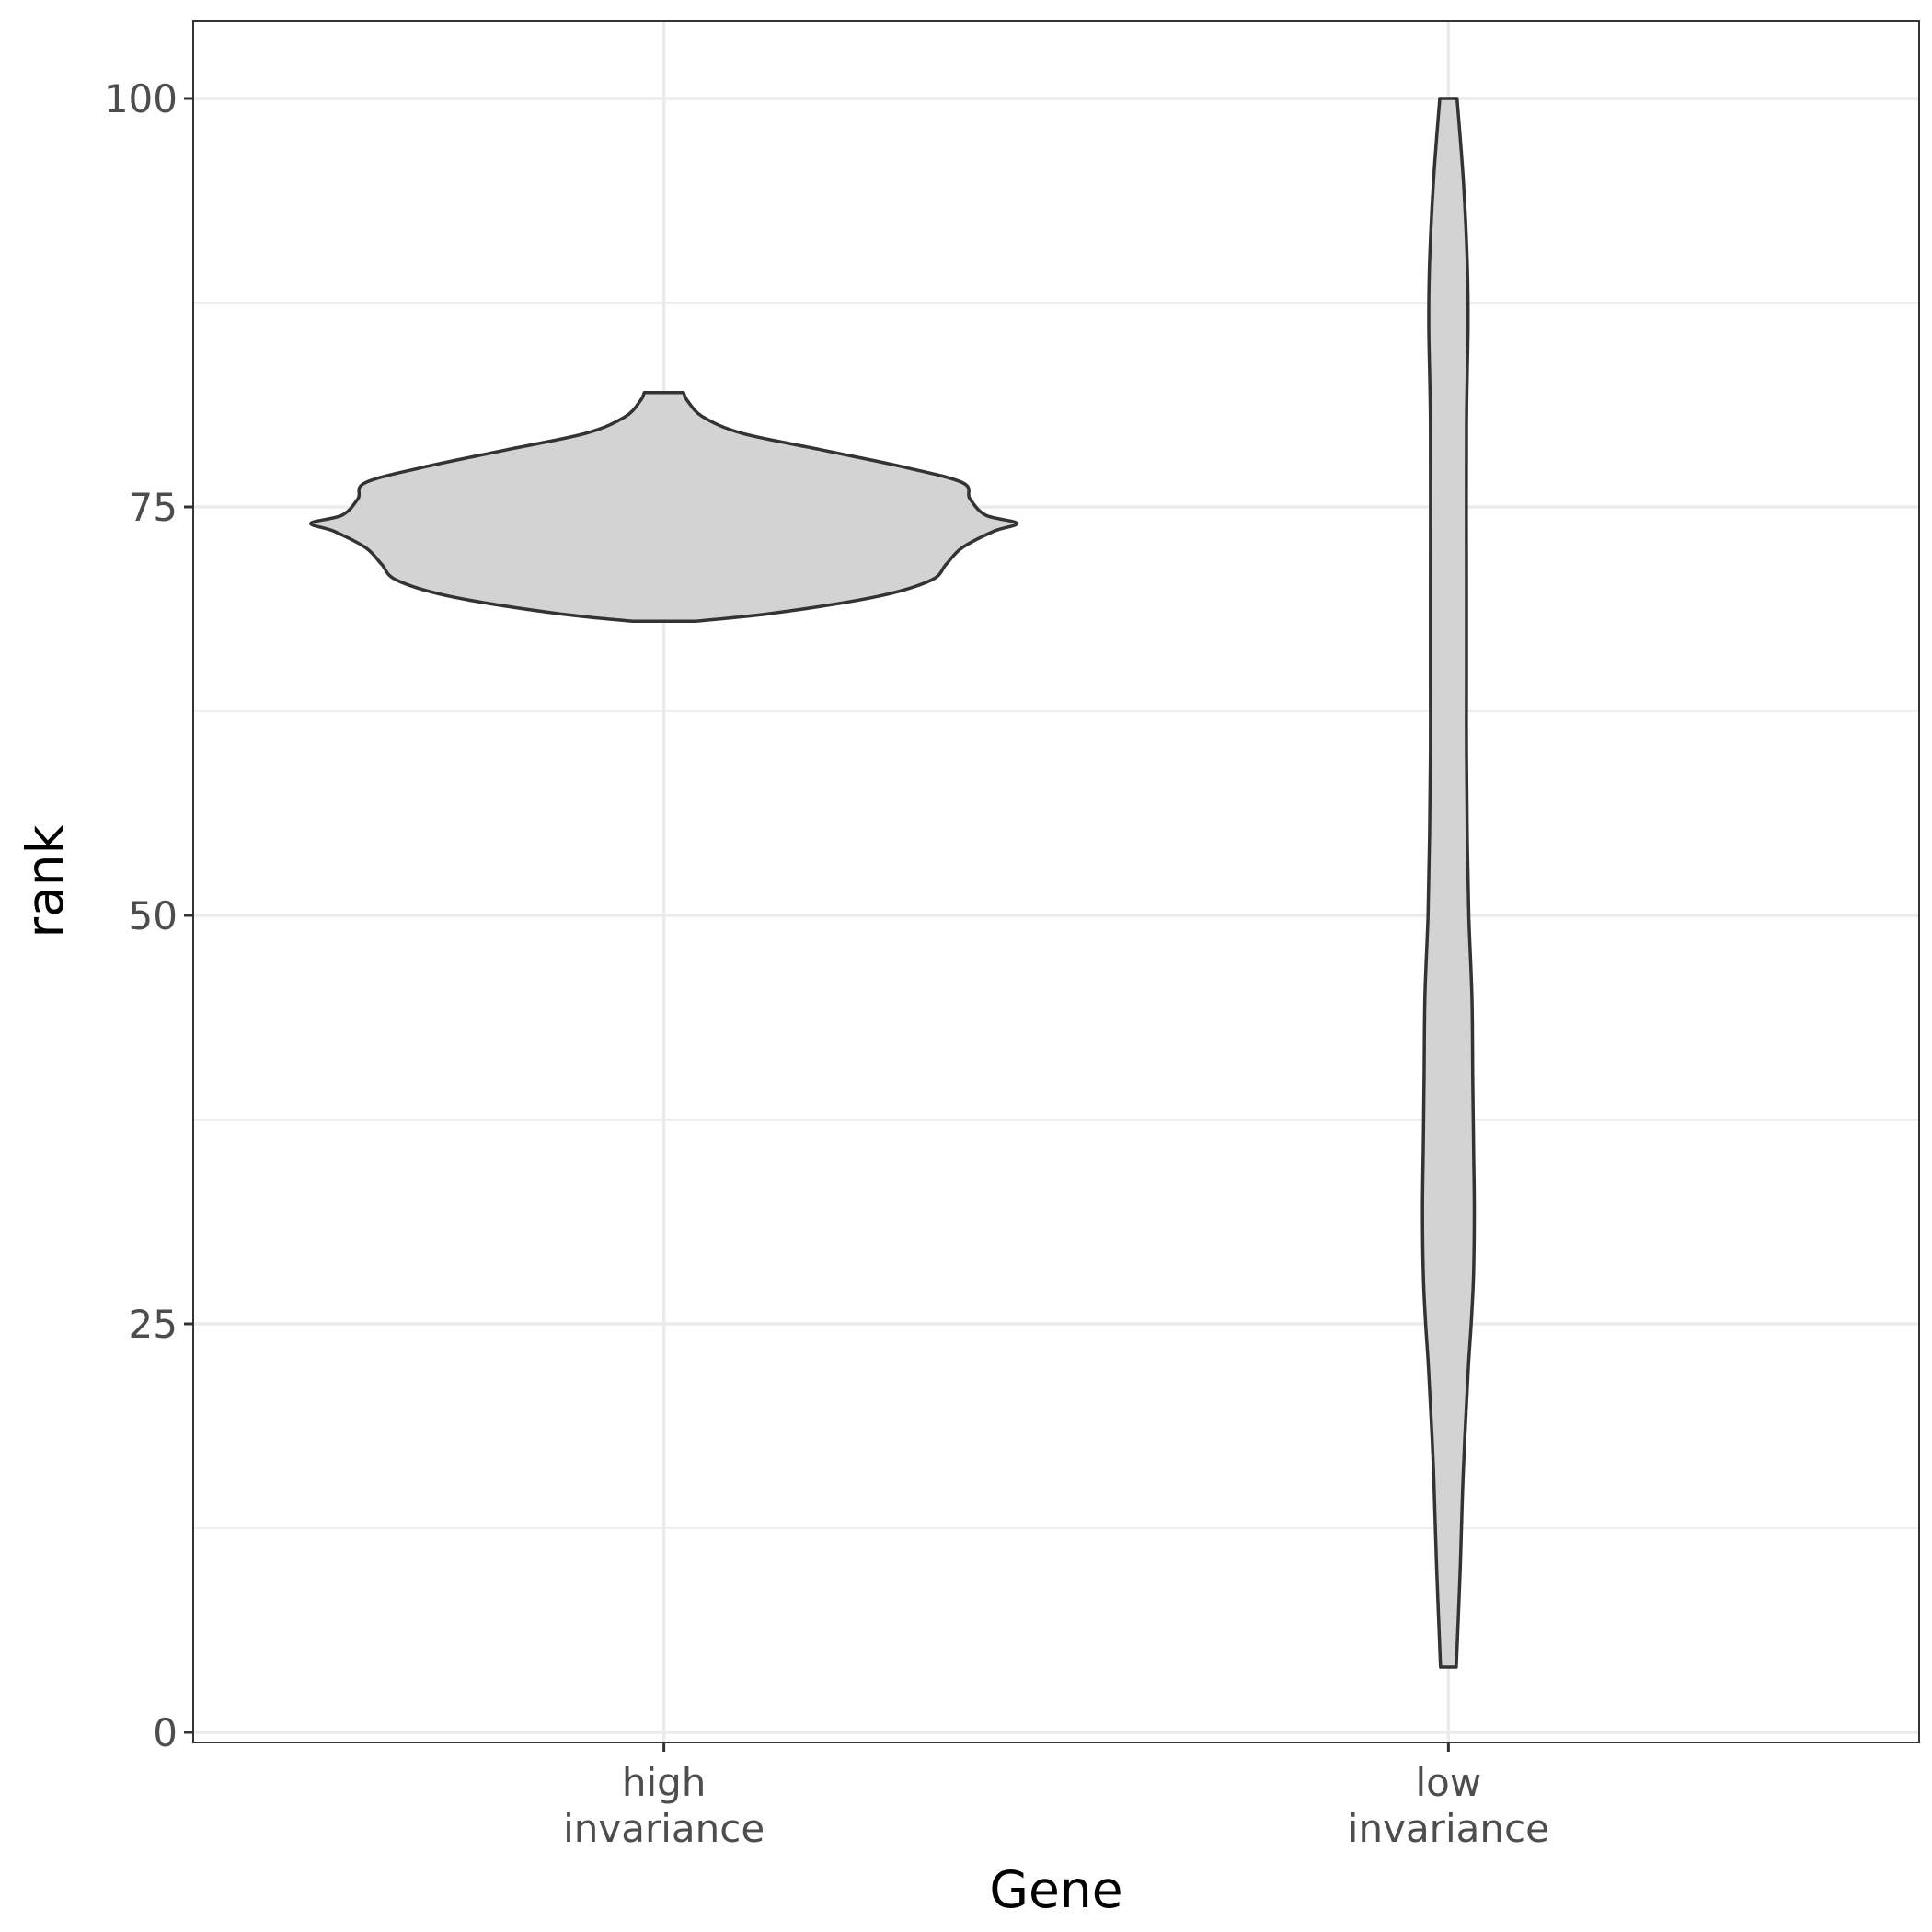 This screenshot has width=1932, height=1932. What do you see at coordinates (153, 915) in the screenshot?
I see `y-tick-label: 50` at bounding box center [153, 915].